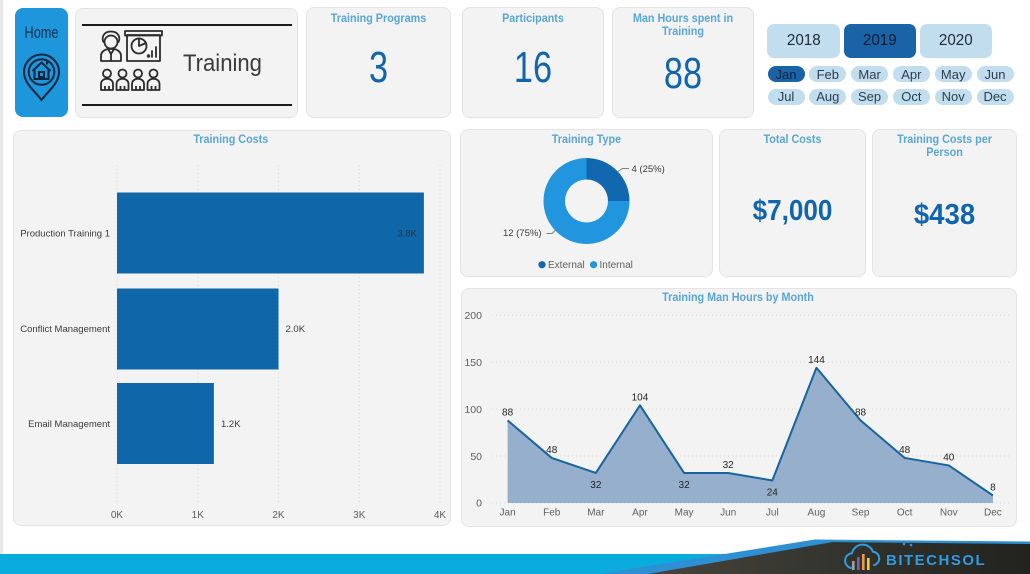  What do you see at coordinates (231, 424) in the screenshot?
I see `svg-text: 1.2K` at bounding box center [231, 424].